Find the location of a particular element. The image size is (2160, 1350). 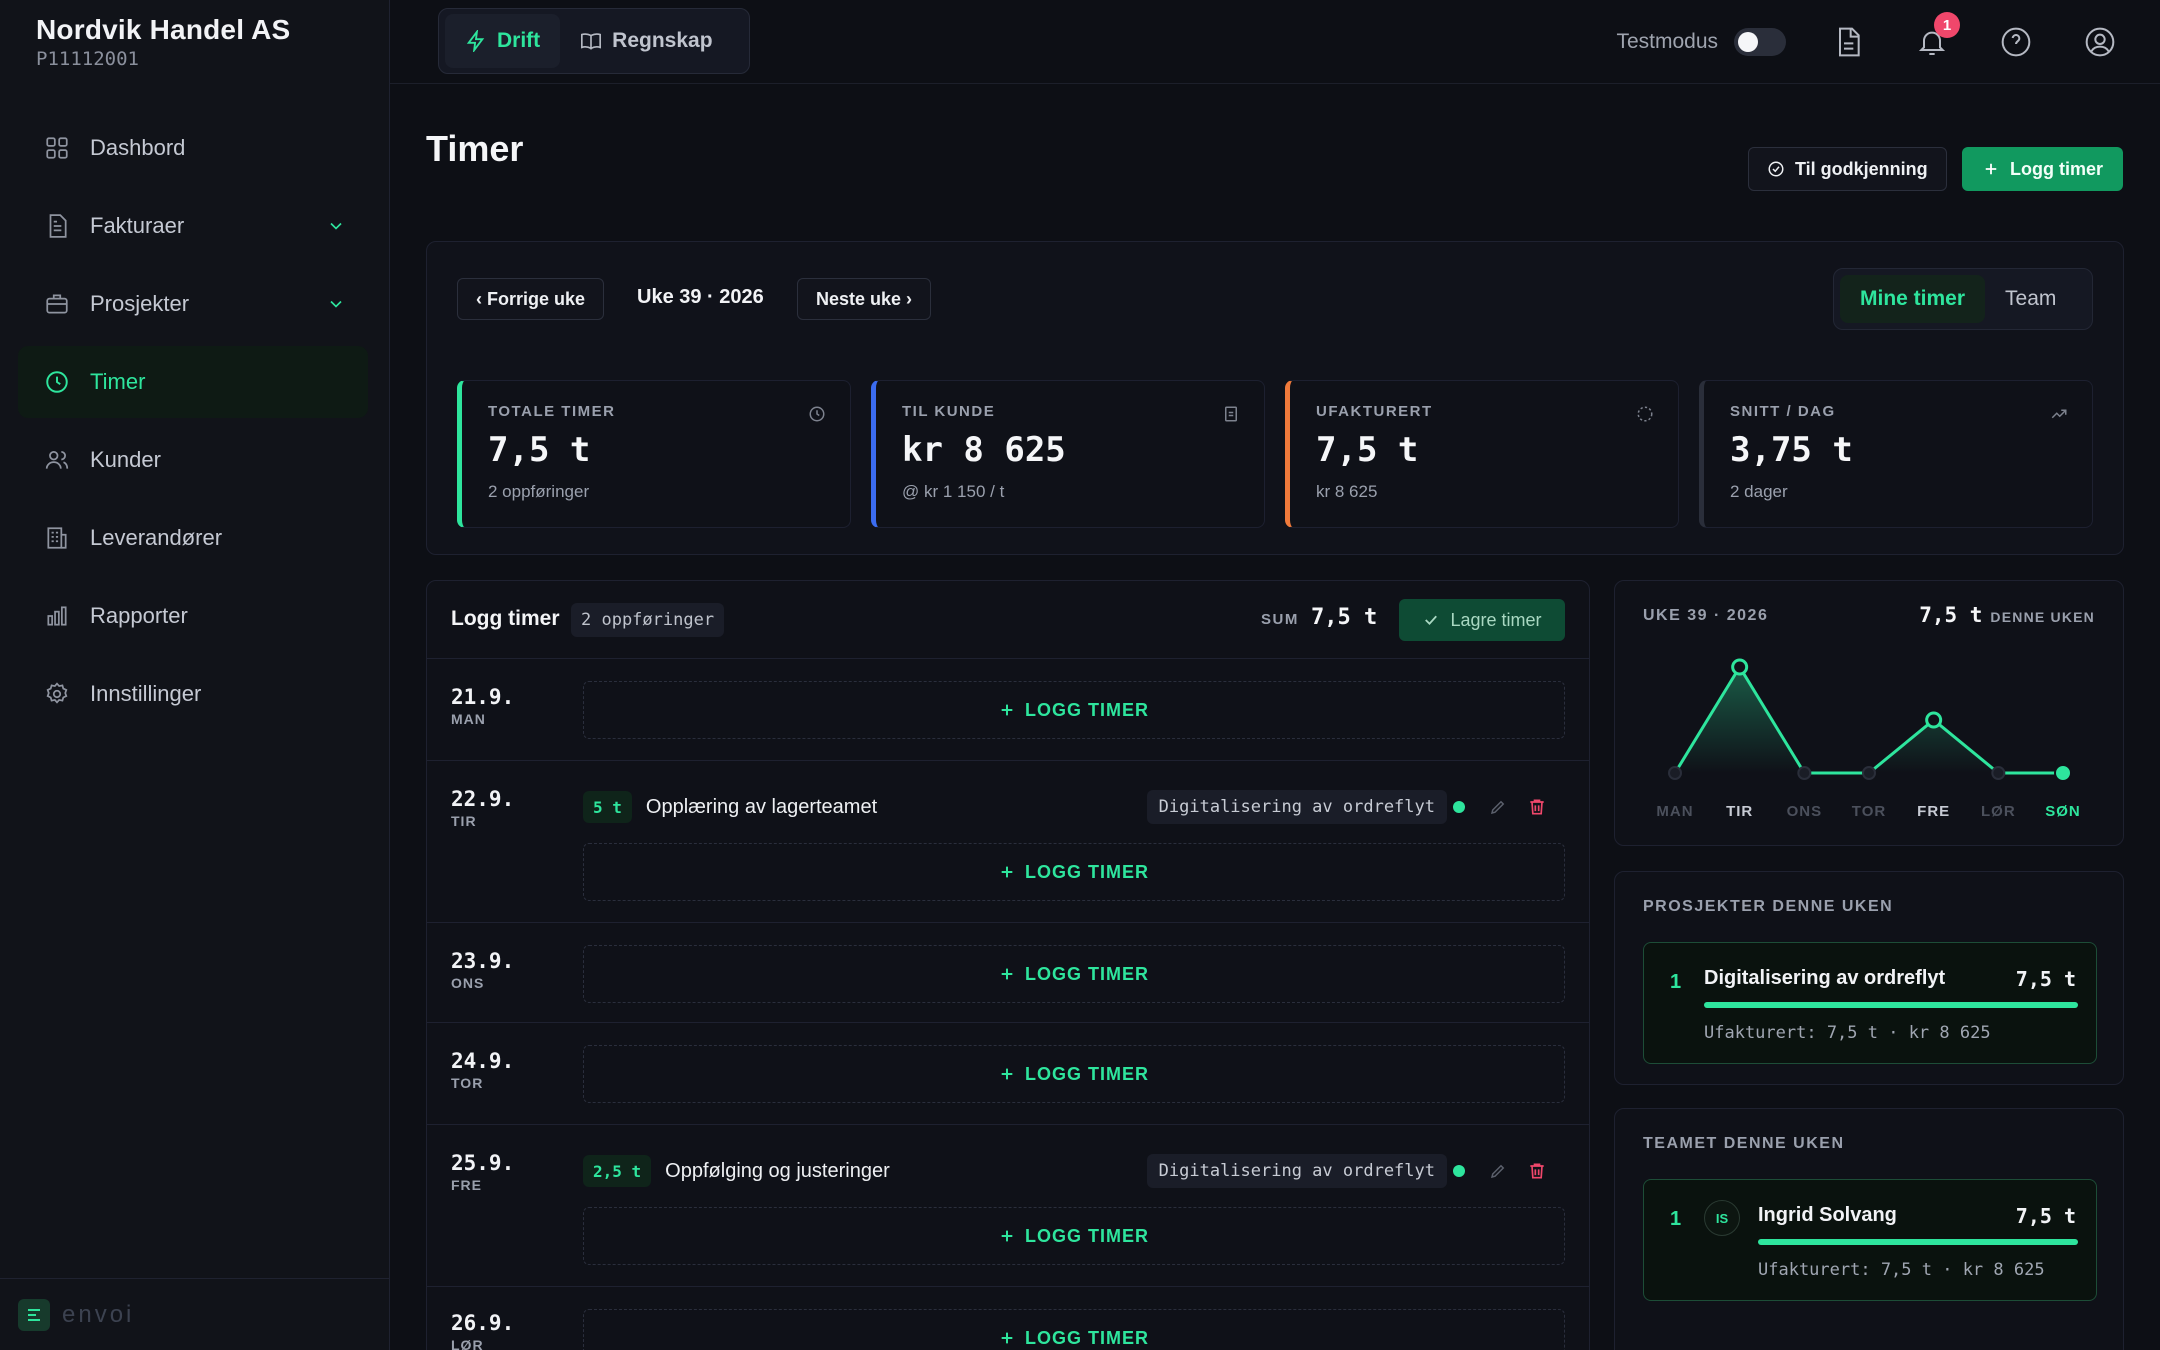

stat-value: kr 8 625 is located at coordinates (984, 450).